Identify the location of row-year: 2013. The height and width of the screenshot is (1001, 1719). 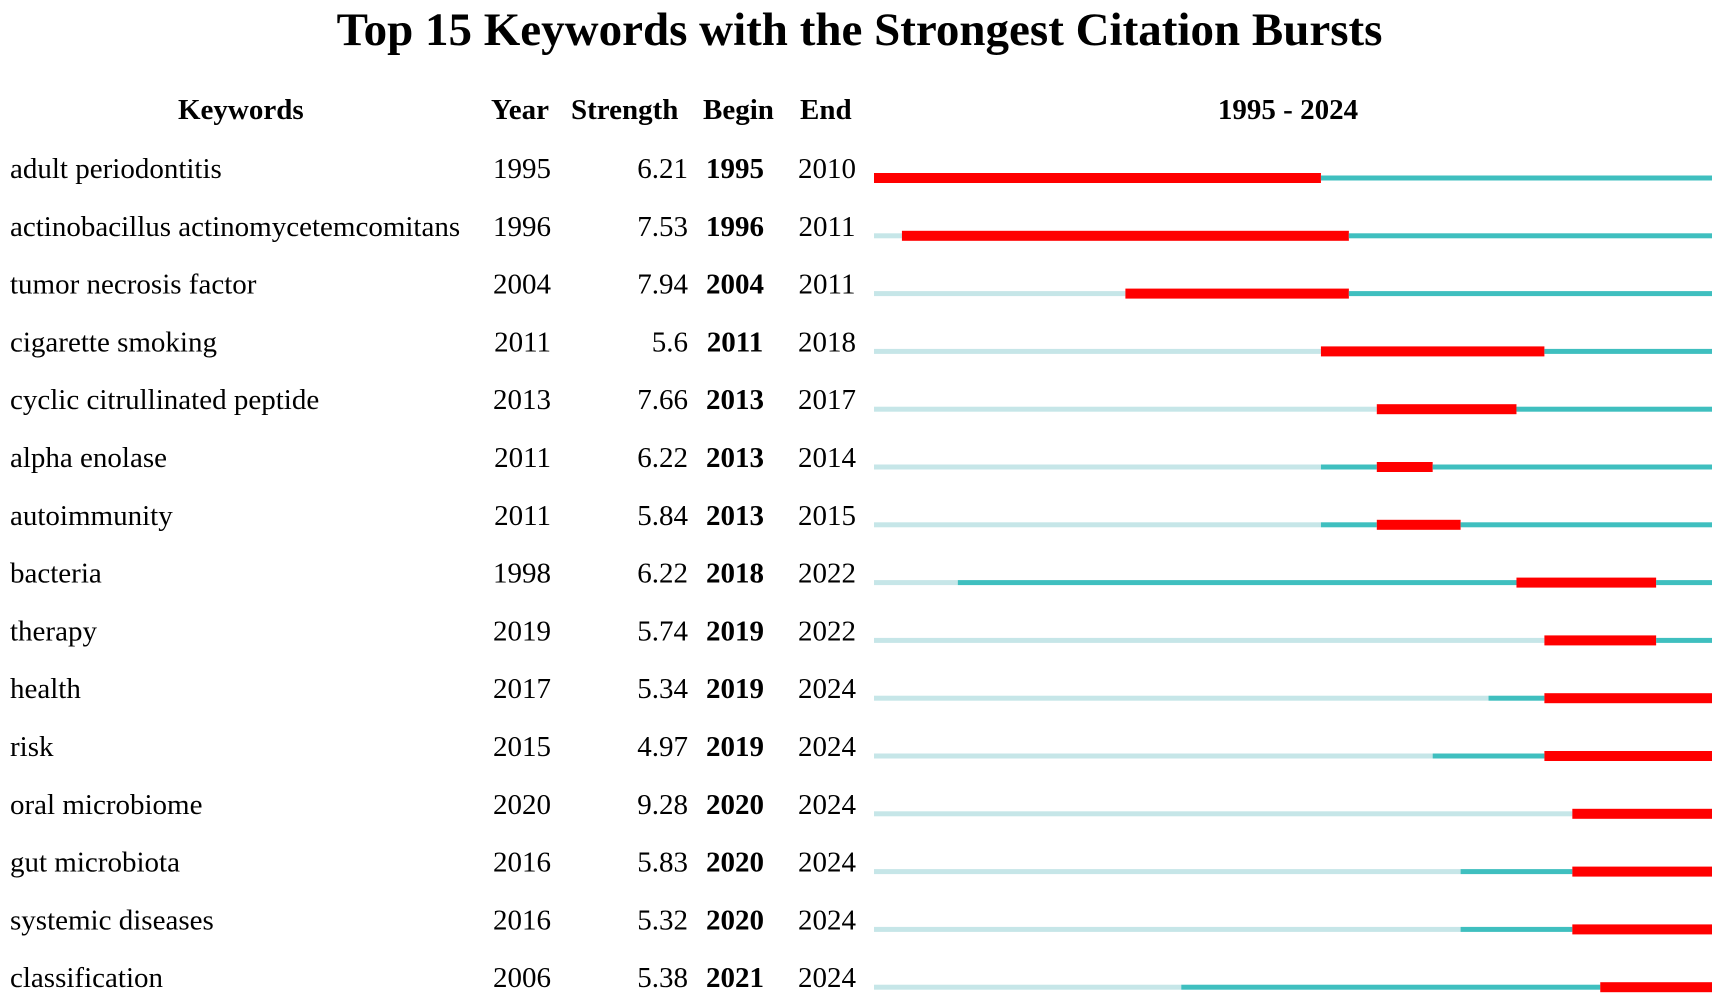
(522, 400).